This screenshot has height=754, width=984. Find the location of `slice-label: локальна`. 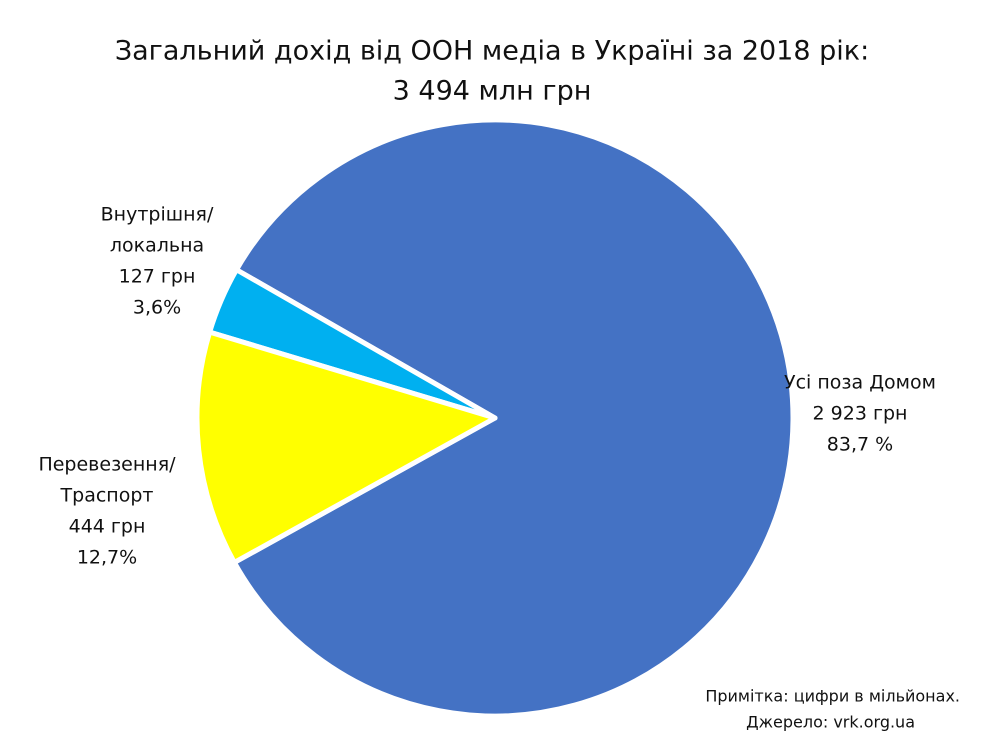

slice-label: локальна is located at coordinates (157, 246).